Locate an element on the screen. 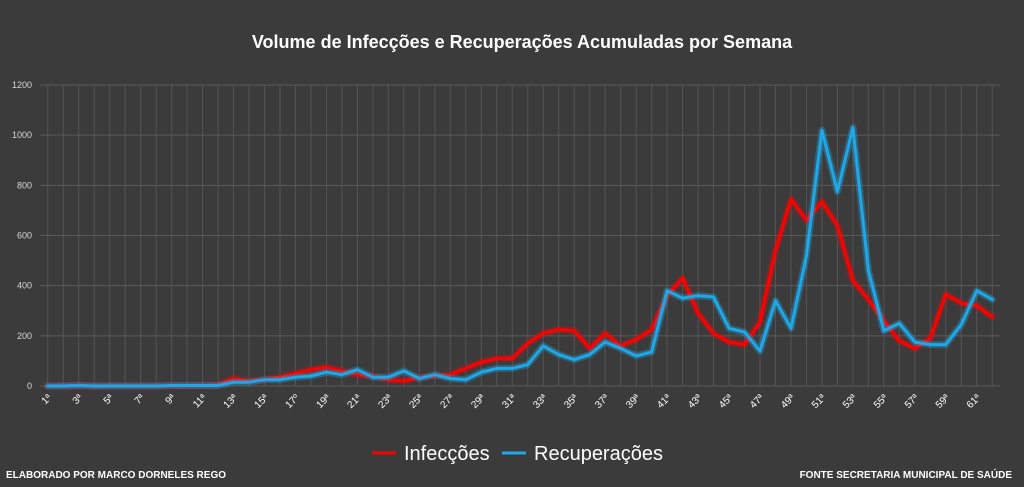 This screenshot has height=487, width=1024. x-tick-label: 49ª is located at coordinates (788, 401).